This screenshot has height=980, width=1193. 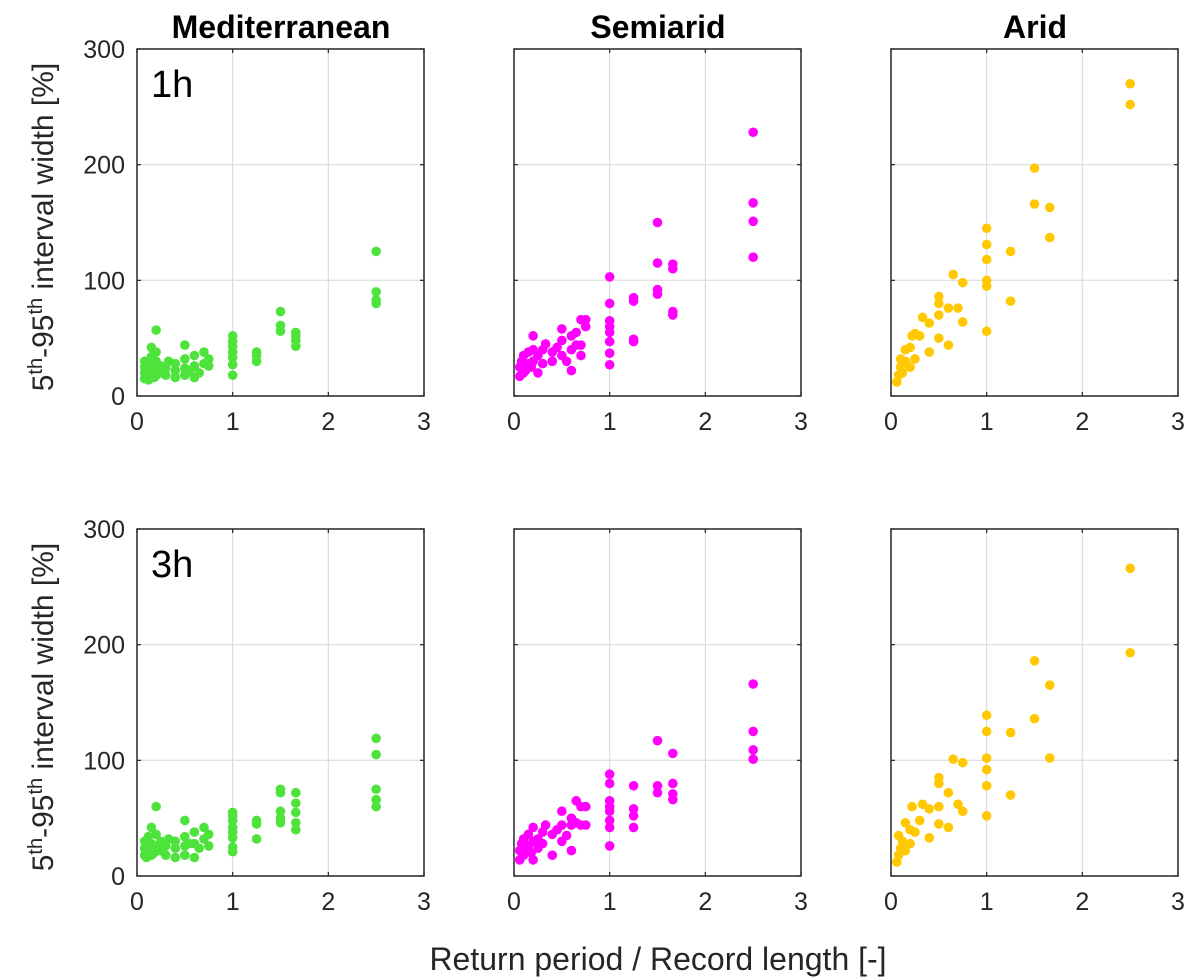 I want to click on x-tick-label: 0, so click(x=137, y=422).